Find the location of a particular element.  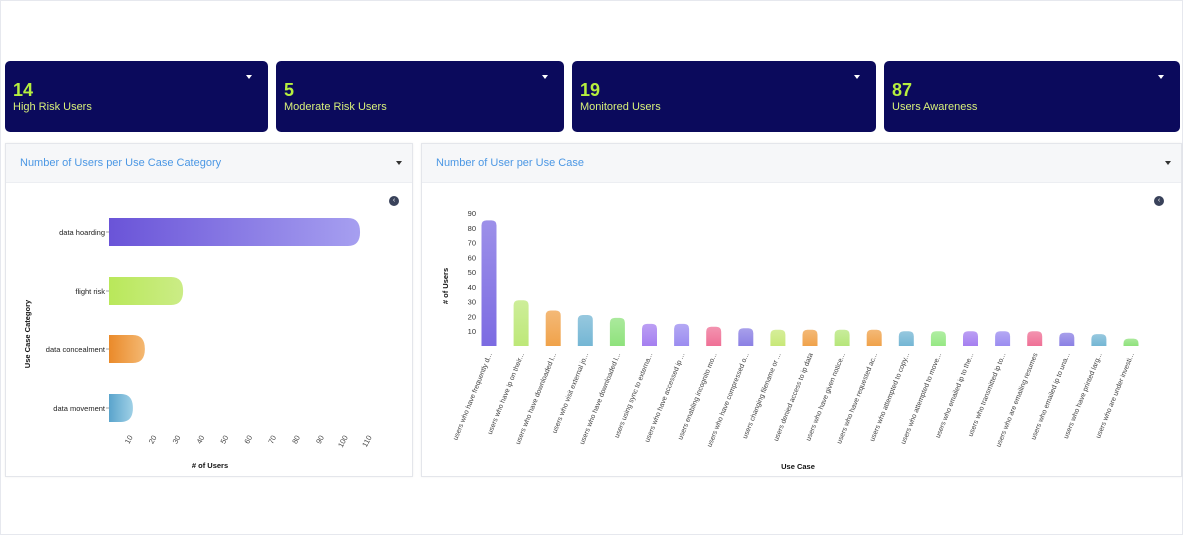

x-tick-label: 30 is located at coordinates (177, 440).